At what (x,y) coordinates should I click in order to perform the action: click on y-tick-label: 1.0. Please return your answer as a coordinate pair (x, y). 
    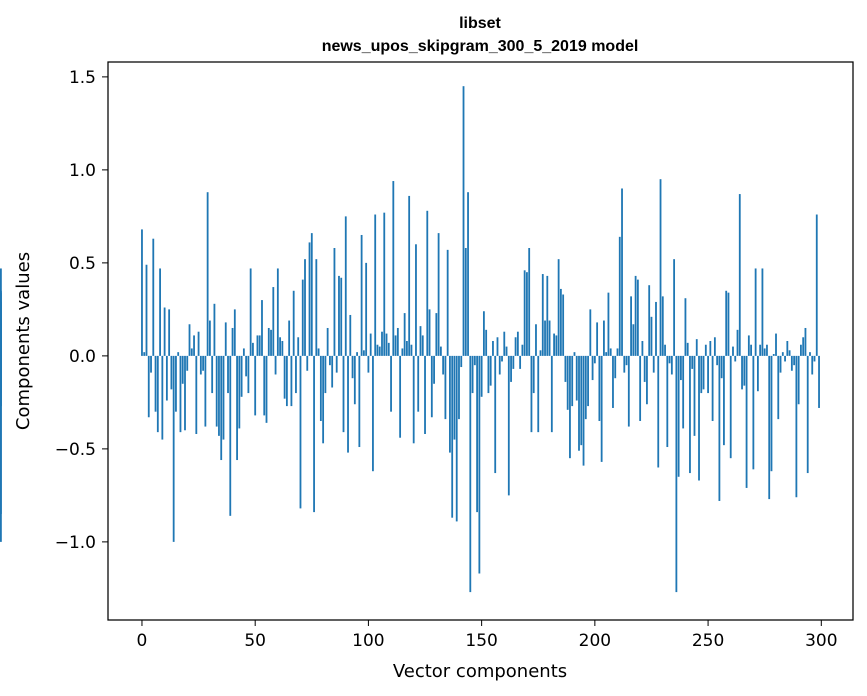
    Looking at the image, I should click on (82, 171).